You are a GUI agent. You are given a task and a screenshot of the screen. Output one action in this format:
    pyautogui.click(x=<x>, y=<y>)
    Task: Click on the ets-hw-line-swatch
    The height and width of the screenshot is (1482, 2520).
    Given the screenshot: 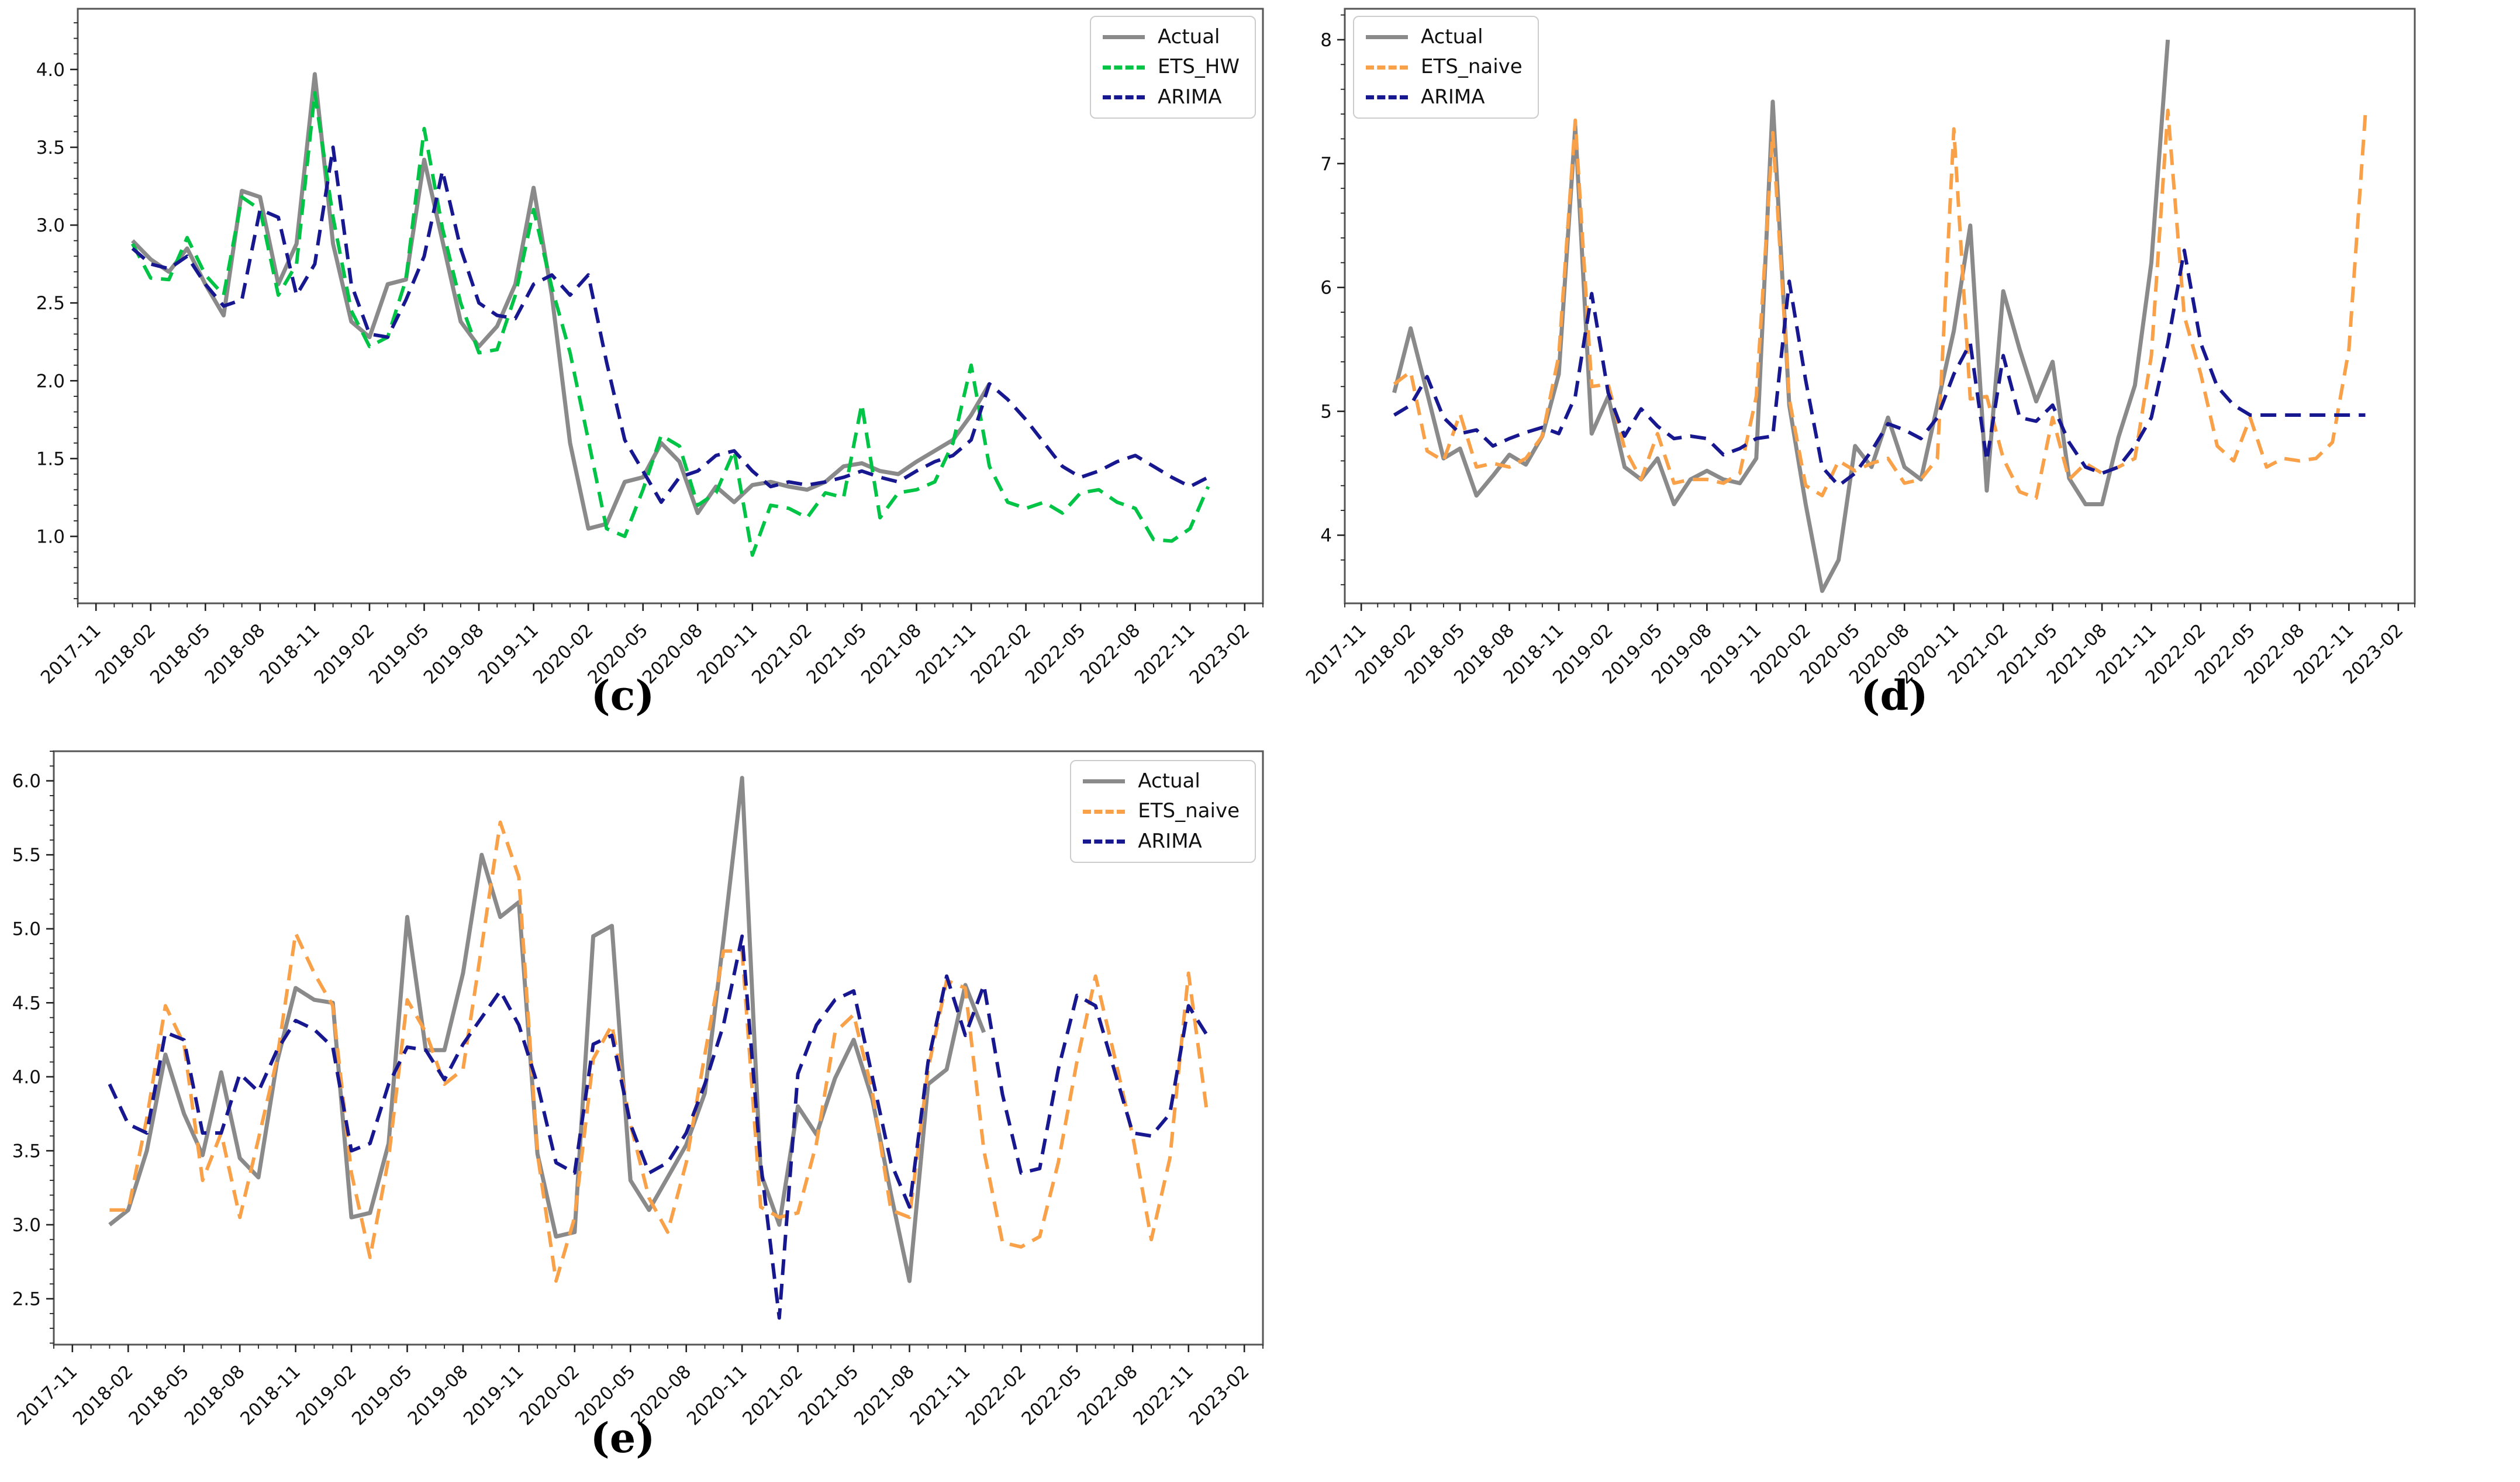 What is the action you would take?
    pyautogui.click(x=1123, y=68)
    